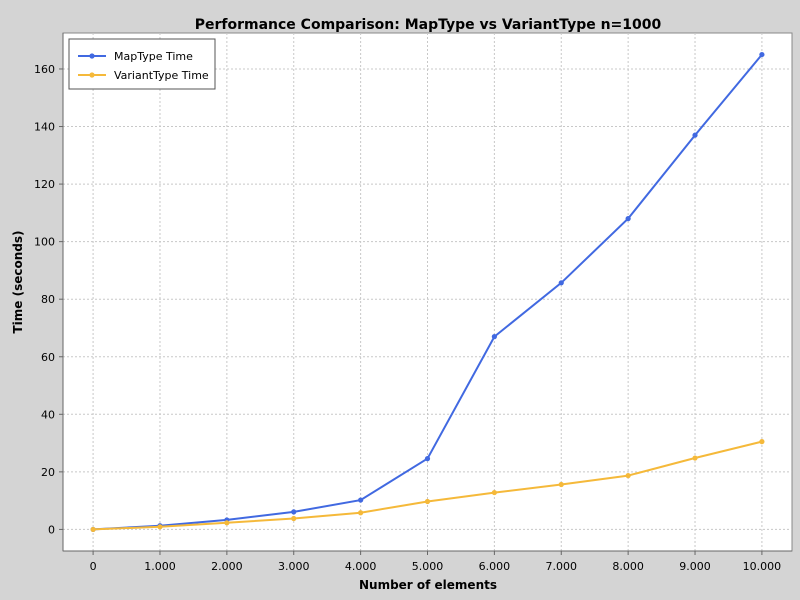 Image resolution: width=800 pixels, height=600 pixels. I want to click on y-tick-label: 60, so click(48, 357).